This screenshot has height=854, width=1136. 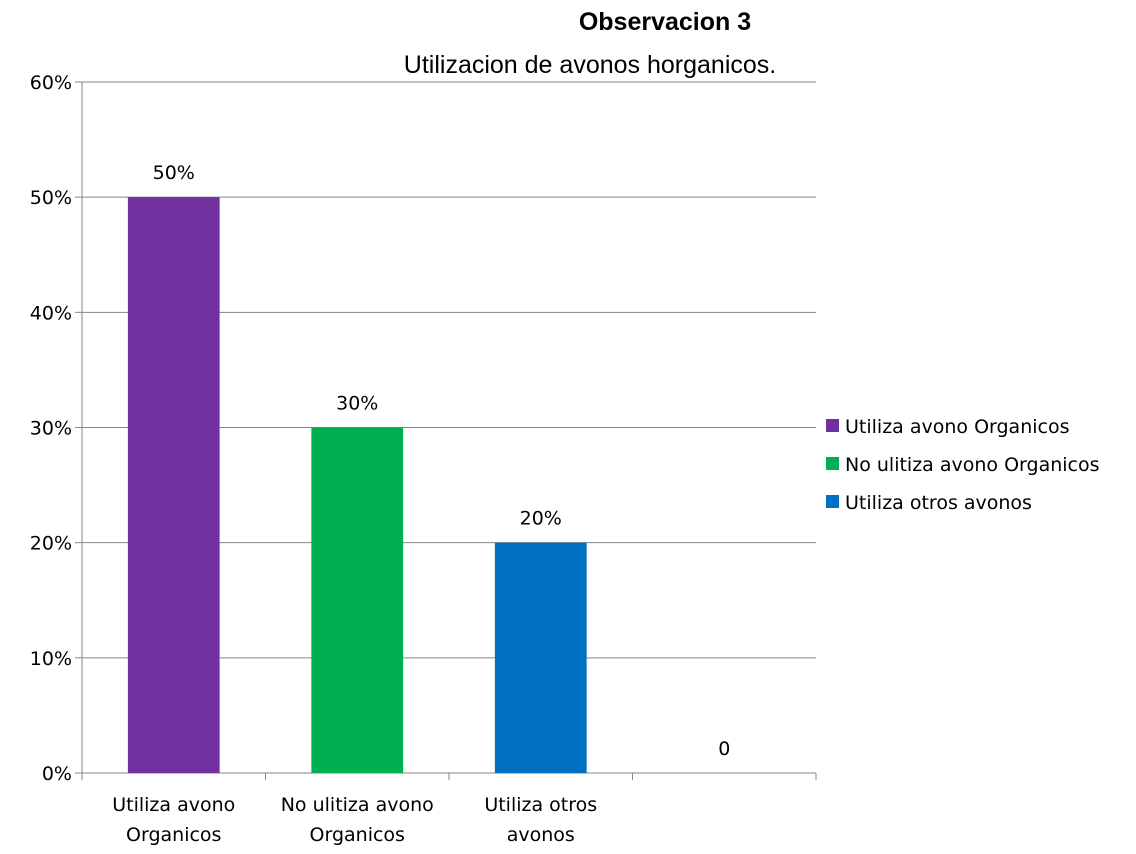 I want to click on x-category-label: Utiliza otros, so click(x=540, y=805).